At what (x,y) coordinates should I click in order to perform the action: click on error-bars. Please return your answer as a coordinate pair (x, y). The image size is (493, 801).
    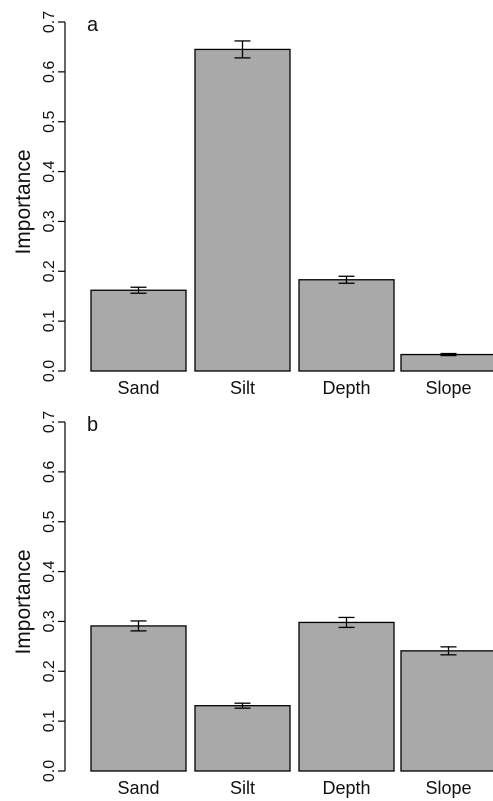
    Looking at the image, I should click on (293, 662).